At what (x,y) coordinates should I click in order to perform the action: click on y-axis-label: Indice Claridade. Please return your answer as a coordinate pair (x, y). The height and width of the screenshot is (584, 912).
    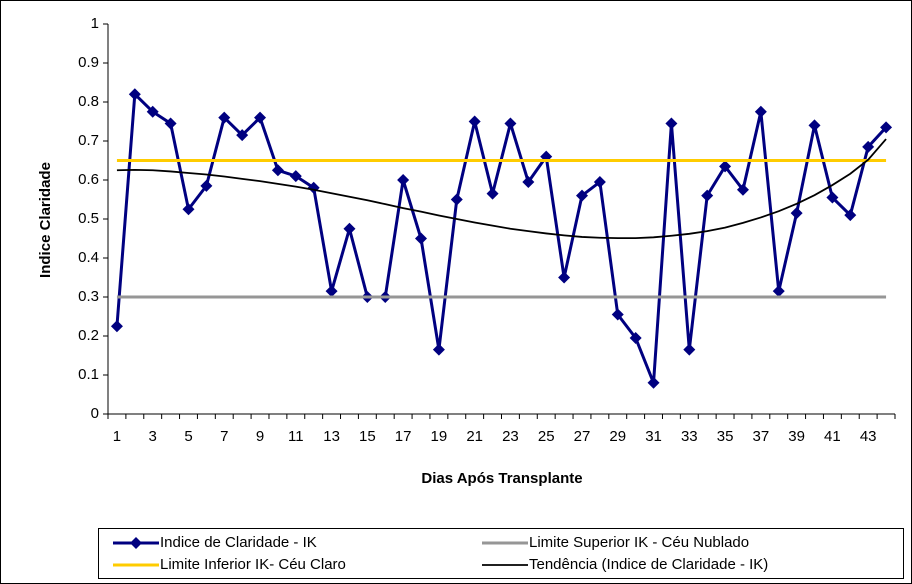
    Looking at the image, I should click on (45, 220).